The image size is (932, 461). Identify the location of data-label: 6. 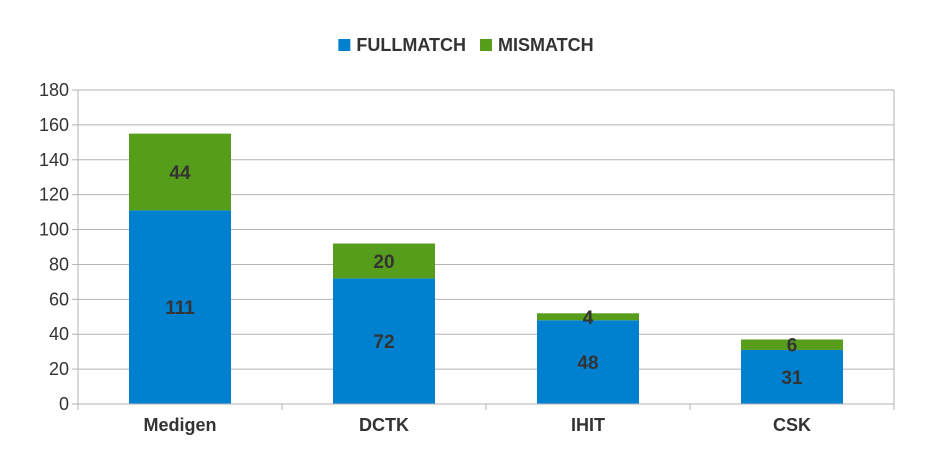
(792, 346).